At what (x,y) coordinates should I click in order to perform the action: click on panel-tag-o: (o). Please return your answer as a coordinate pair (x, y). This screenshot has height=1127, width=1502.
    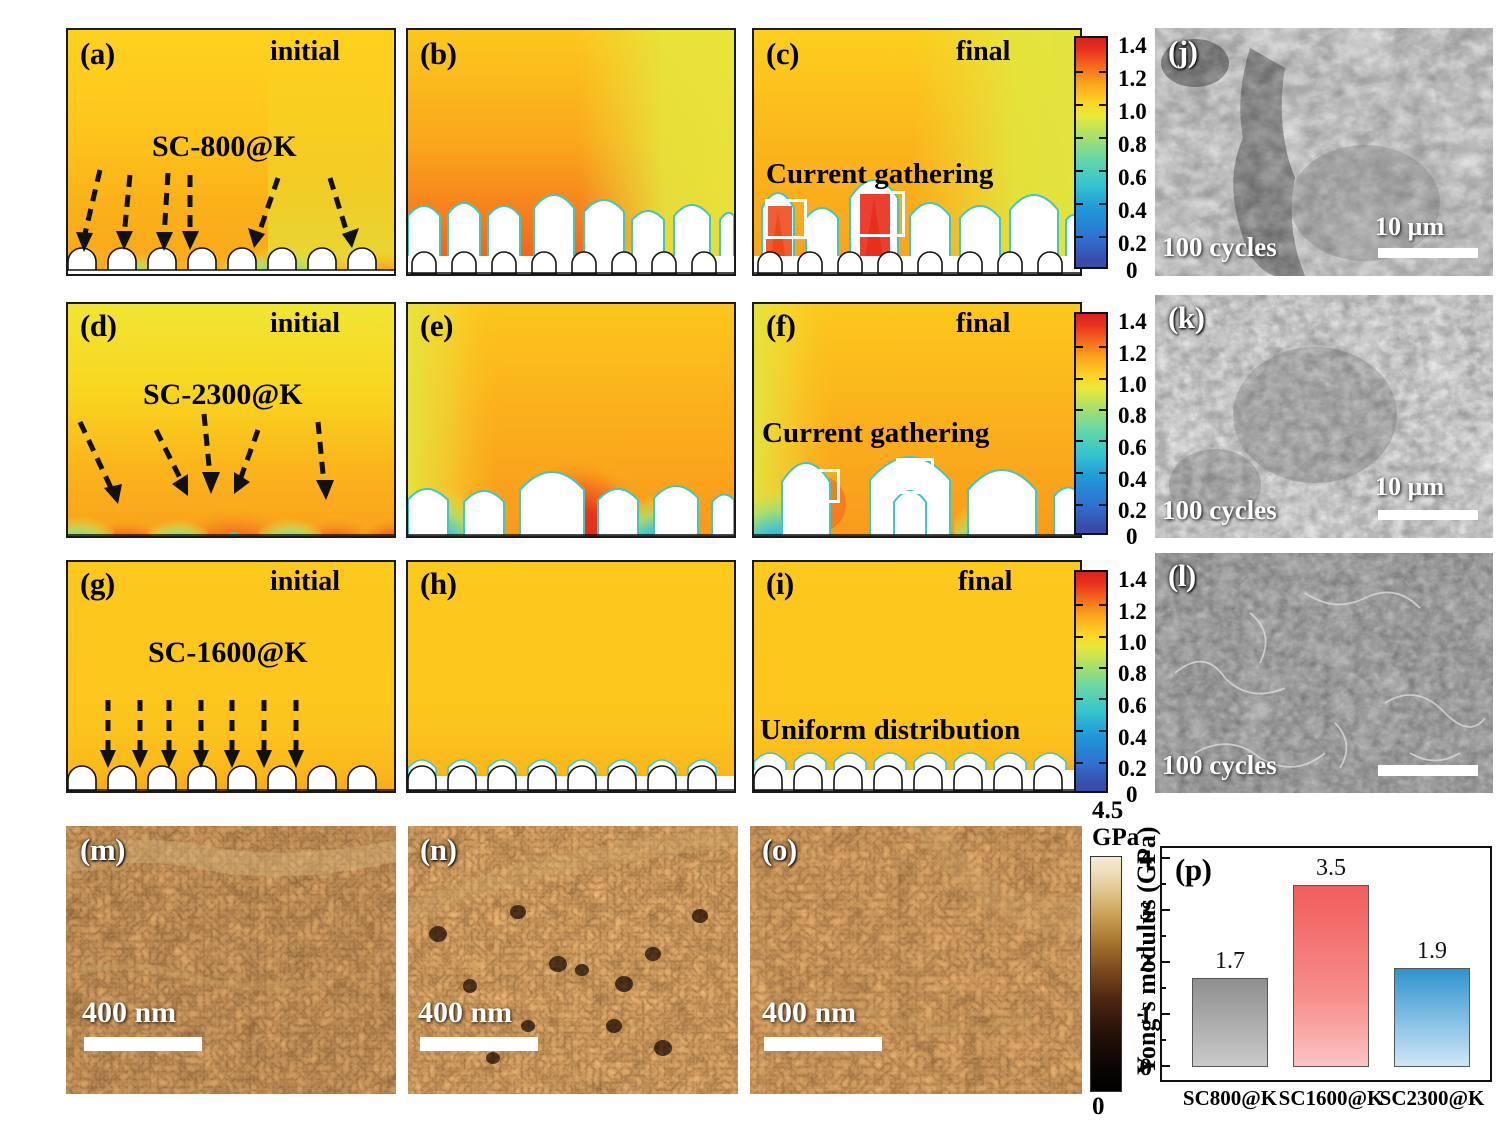
    Looking at the image, I should click on (779, 849).